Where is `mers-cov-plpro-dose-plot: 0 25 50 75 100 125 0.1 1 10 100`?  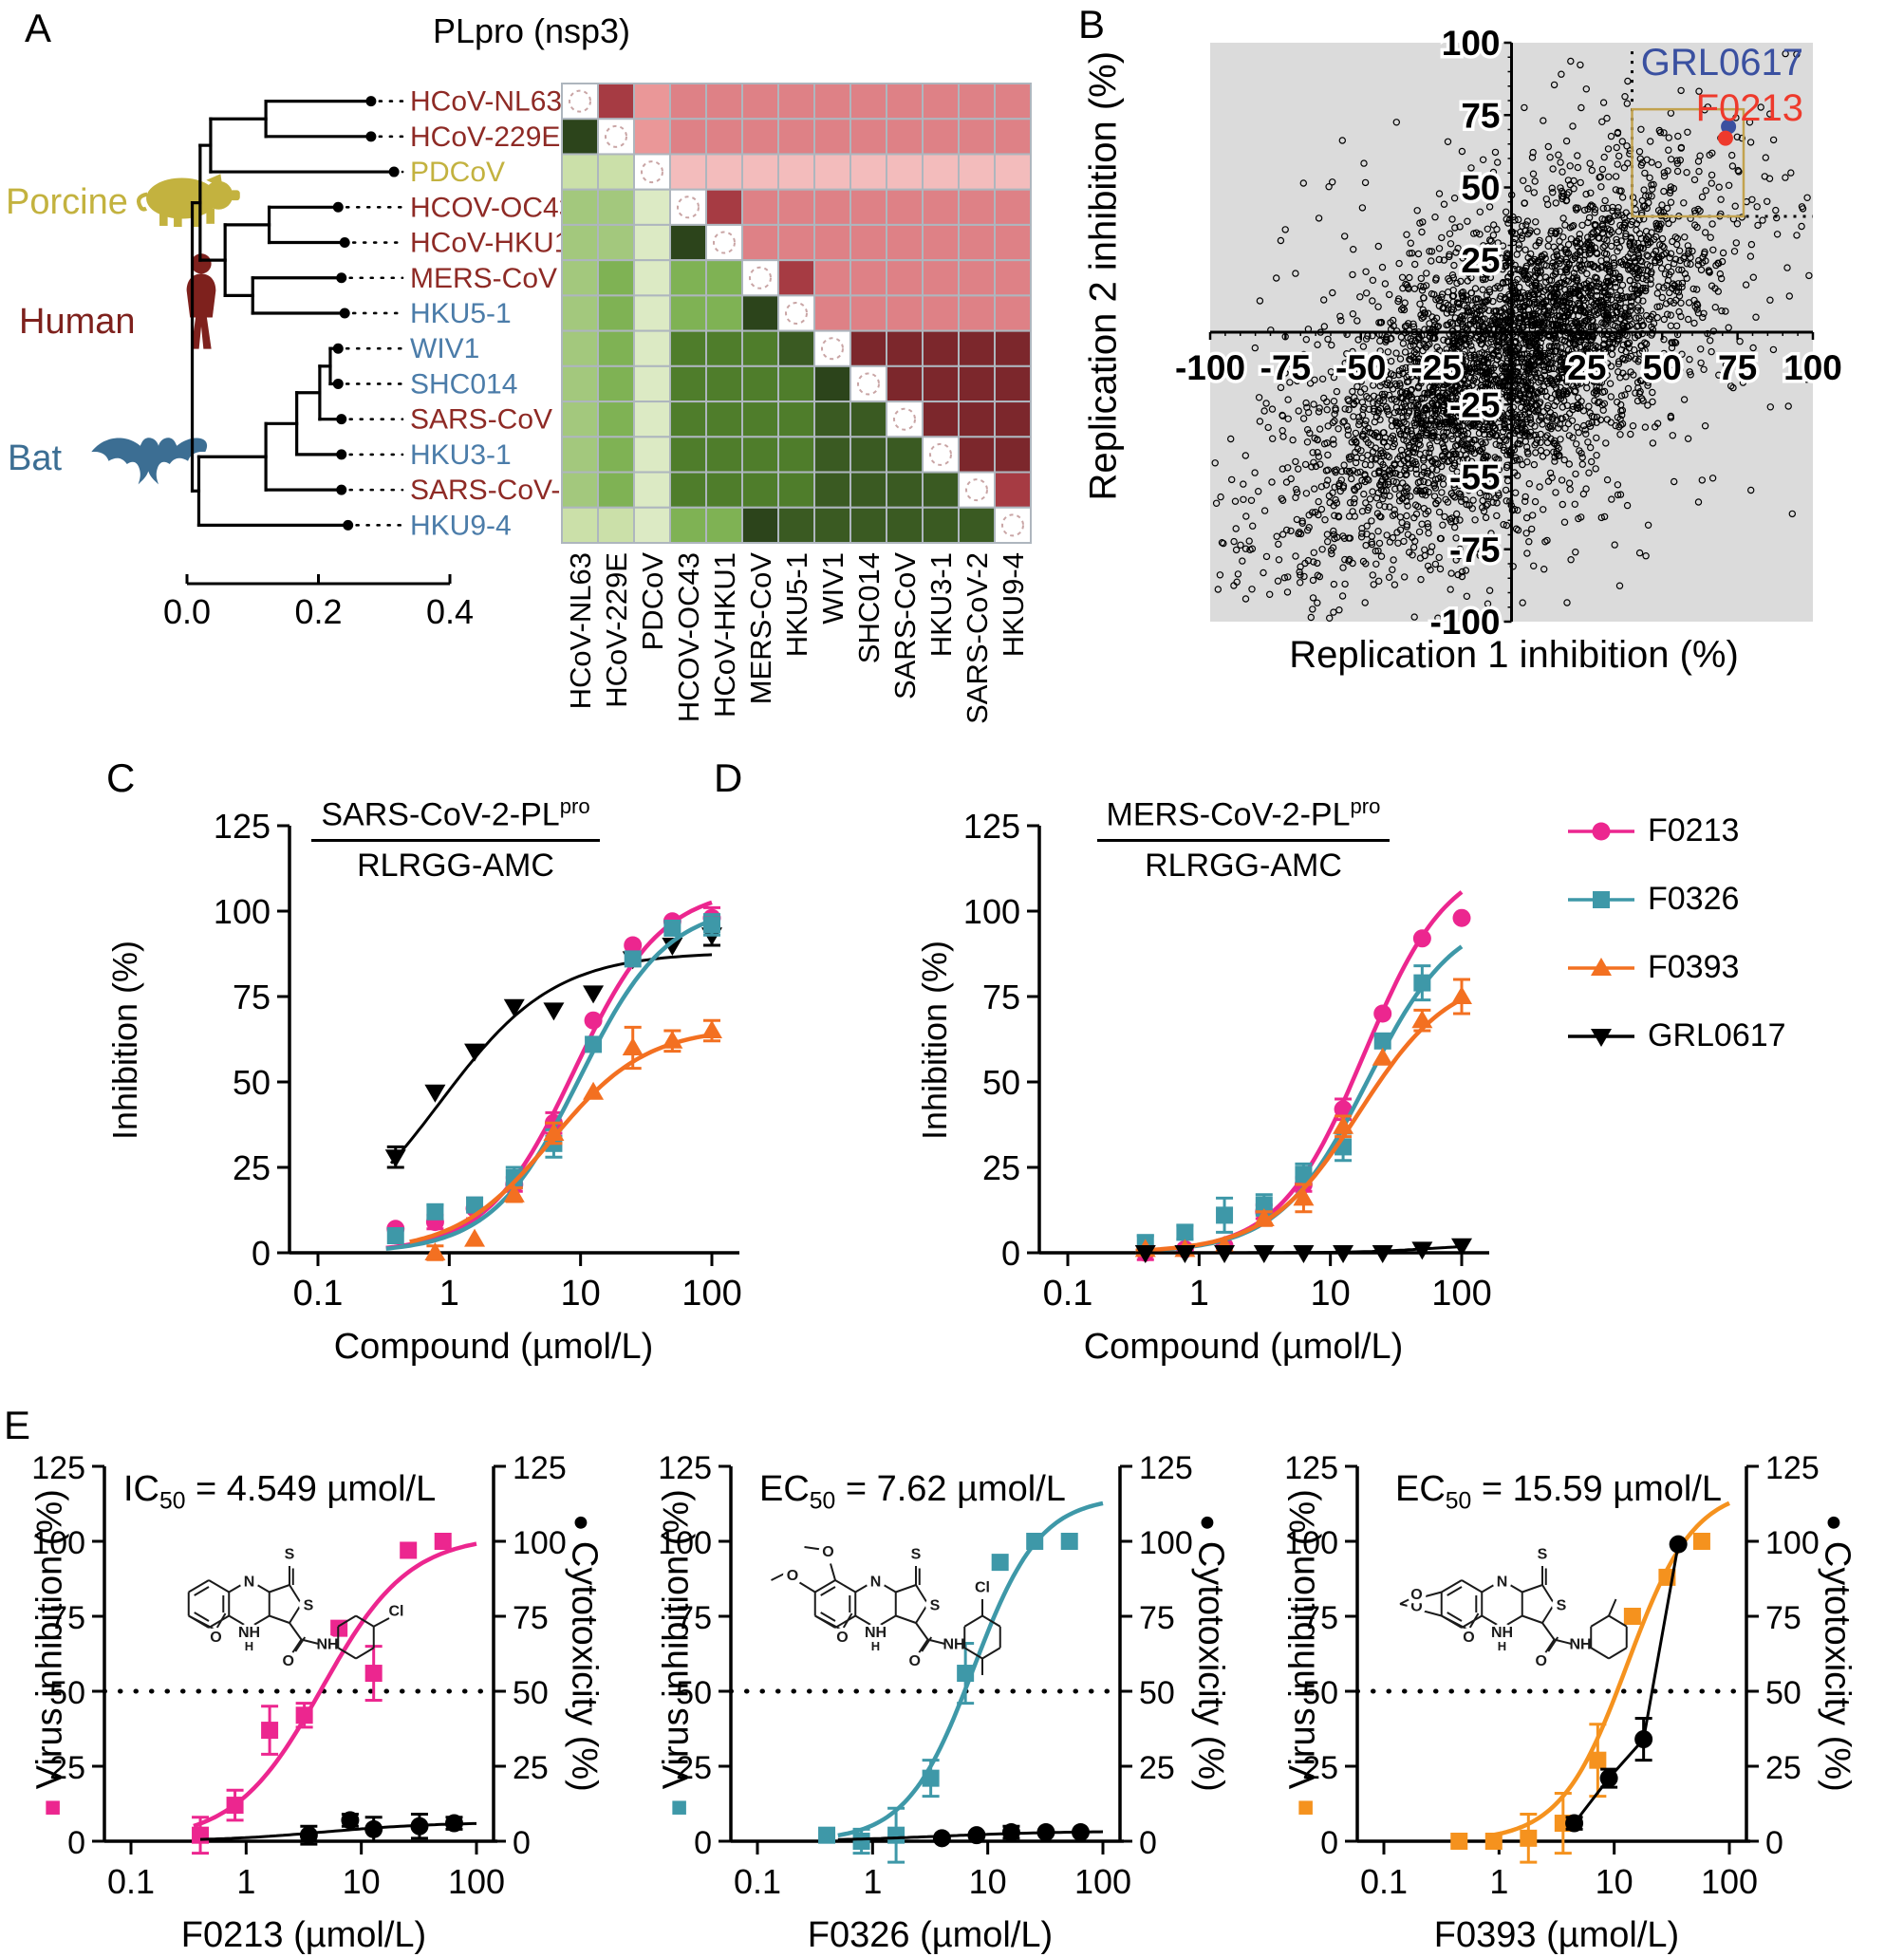 mers-cov-plpro-dose-plot: 0 25 50 75 100 125 0.1 1 10 100 is located at coordinates (1228, 1060).